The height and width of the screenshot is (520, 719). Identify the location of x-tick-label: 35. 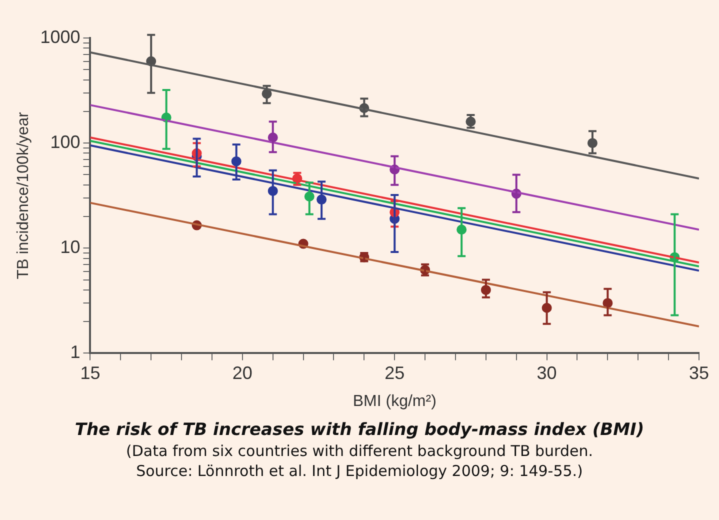
(699, 372).